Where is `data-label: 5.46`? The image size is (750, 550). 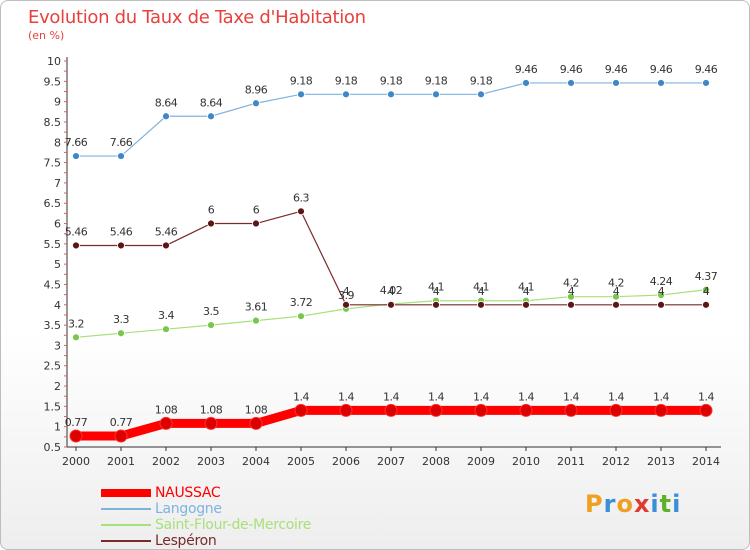
data-label: 5.46 is located at coordinates (121, 231).